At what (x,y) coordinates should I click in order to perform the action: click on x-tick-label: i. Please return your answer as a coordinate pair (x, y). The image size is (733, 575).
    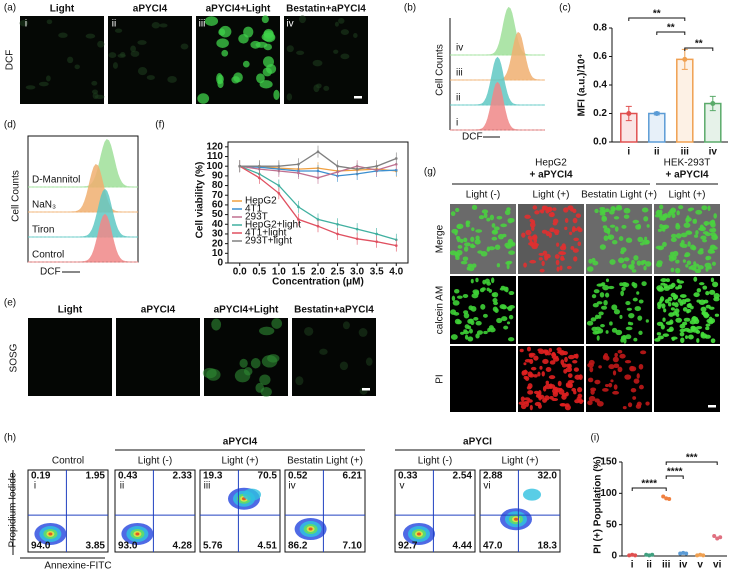
    Looking at the image, I should click on (632, 565).